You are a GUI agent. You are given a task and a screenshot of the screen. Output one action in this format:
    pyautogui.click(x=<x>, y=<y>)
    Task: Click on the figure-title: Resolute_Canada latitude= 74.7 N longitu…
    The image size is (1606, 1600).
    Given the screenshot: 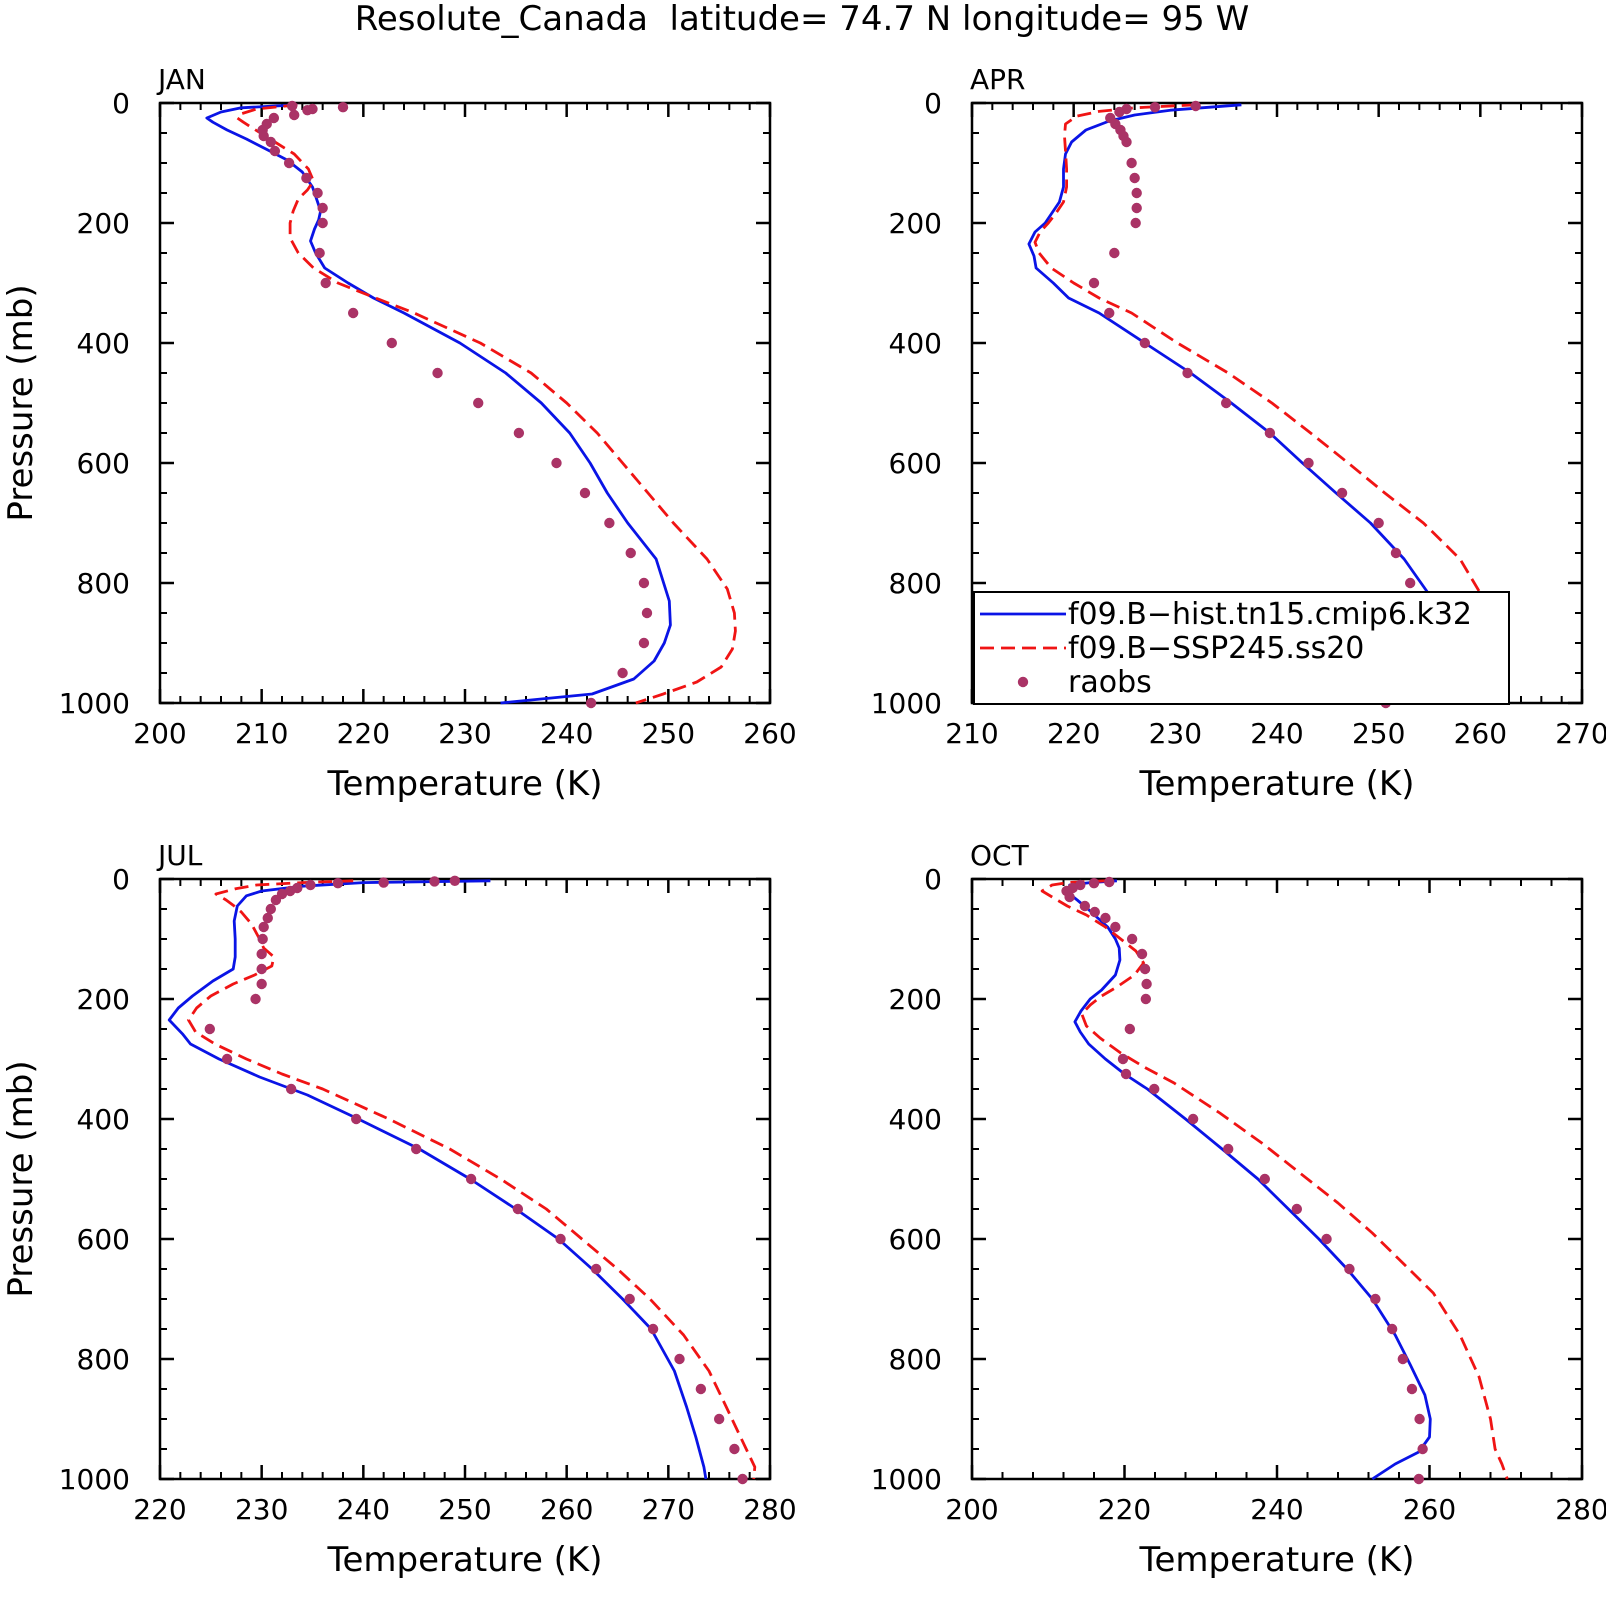 What is the action you would take?
    pyautogui.click(x=802, y=19)
    